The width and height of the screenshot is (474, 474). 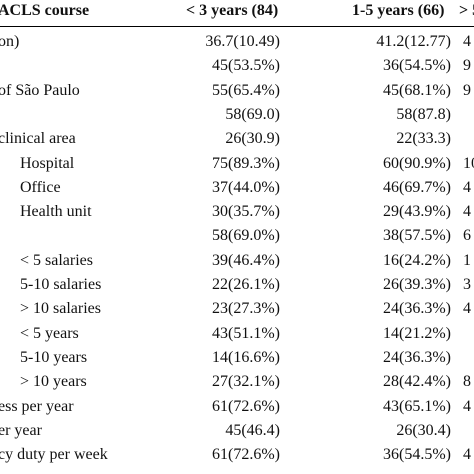 I want to click on table-row: < 5 salaries 39(46.4%) 16(24.2%) 1, so click(x=237, y=263).